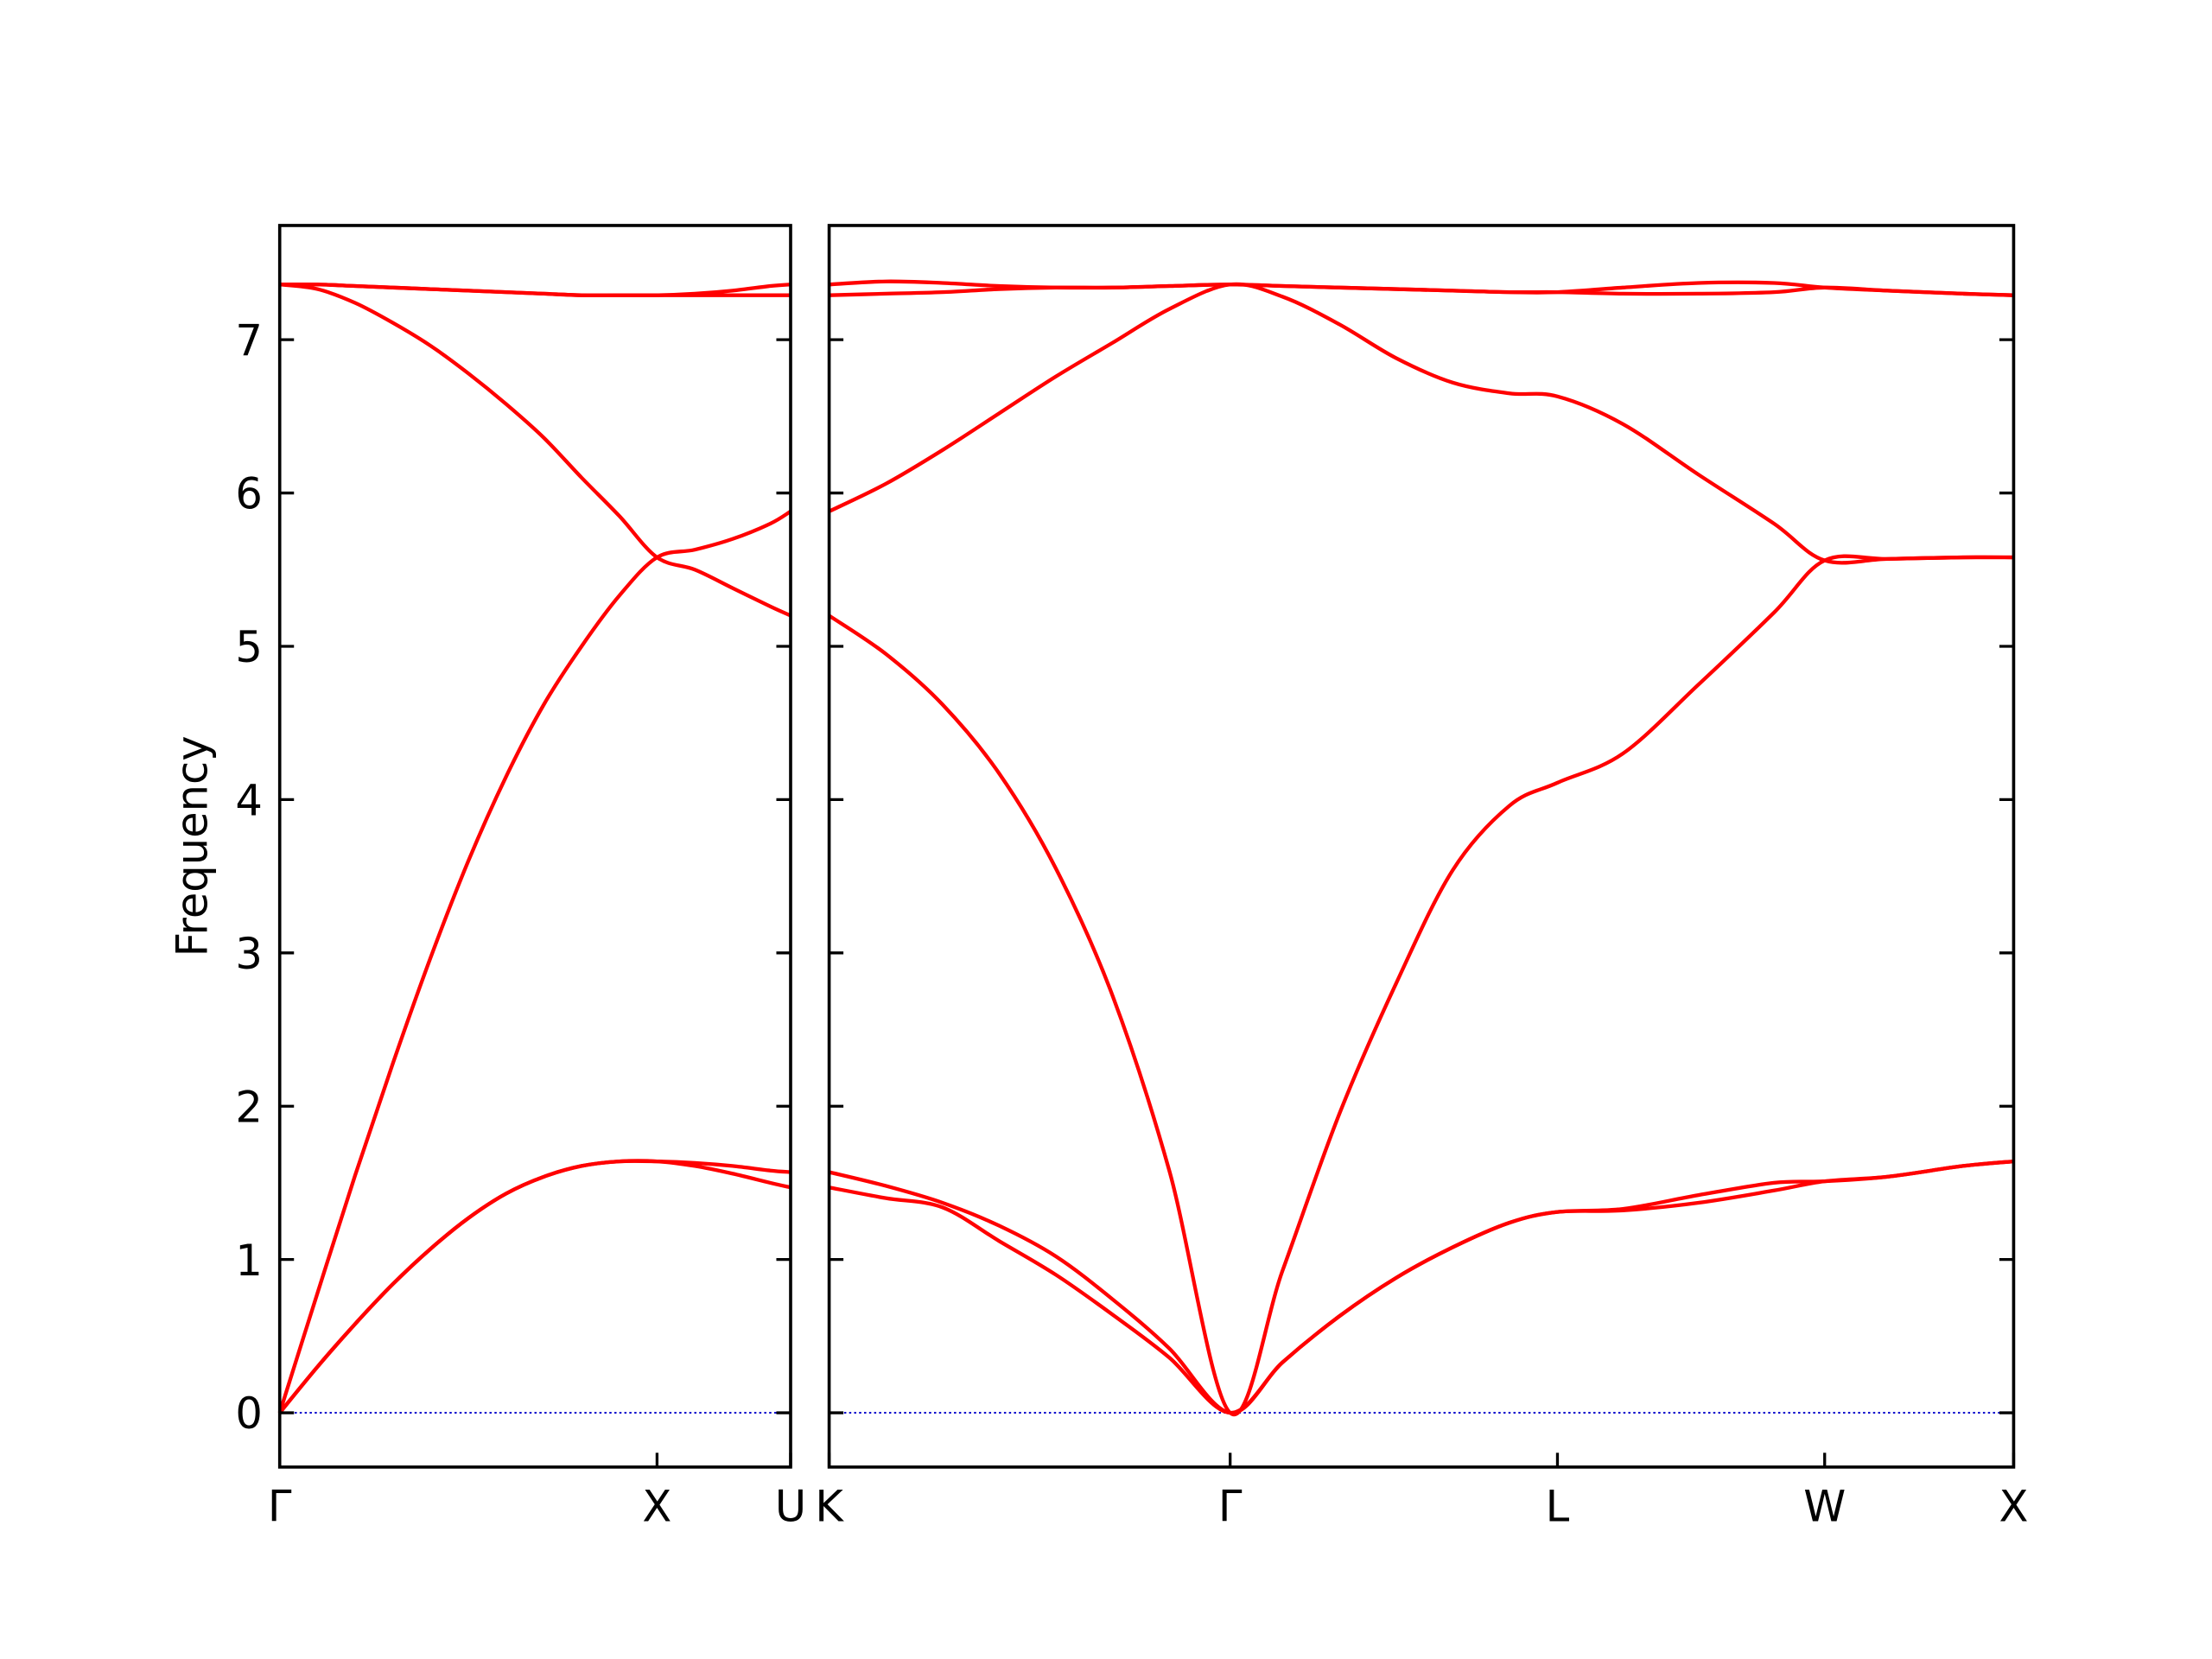 The width and height of the screenshot is (2212, 1659). Describe the element at coordinates (1558, 1507) in the screenshot. I see `x-tick-label: L` at that location.